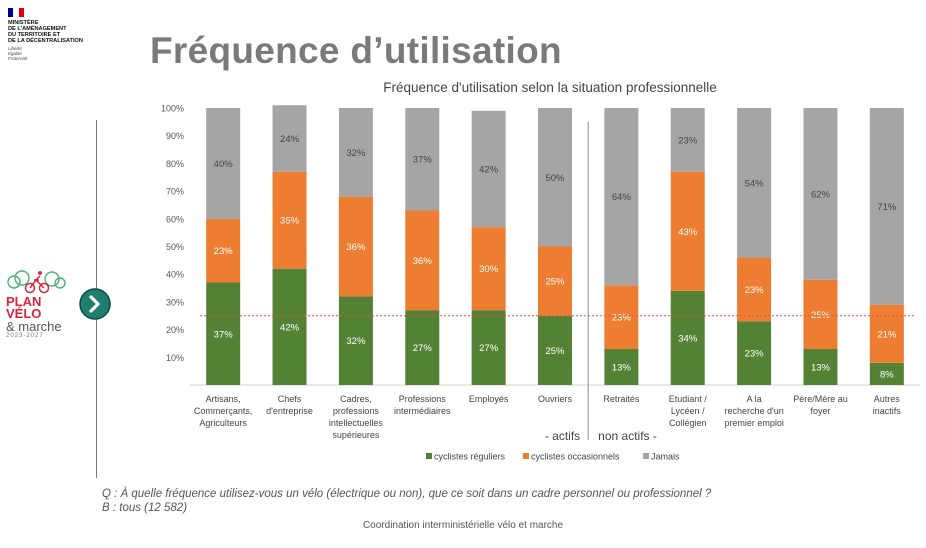 This screenshot has width=926, height=548. I want to click on group-label-non-actifs: non actifs -, so click(627, 436).